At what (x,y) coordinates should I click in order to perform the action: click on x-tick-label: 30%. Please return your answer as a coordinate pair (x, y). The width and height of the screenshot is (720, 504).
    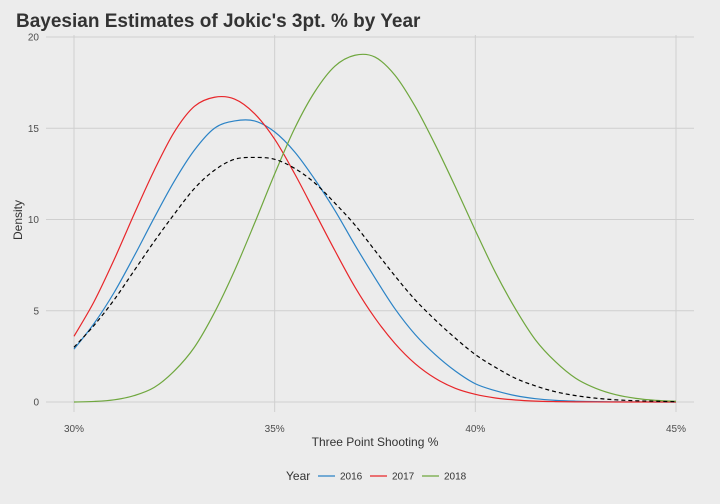
    Looking at the image, I should click on (74, 429).